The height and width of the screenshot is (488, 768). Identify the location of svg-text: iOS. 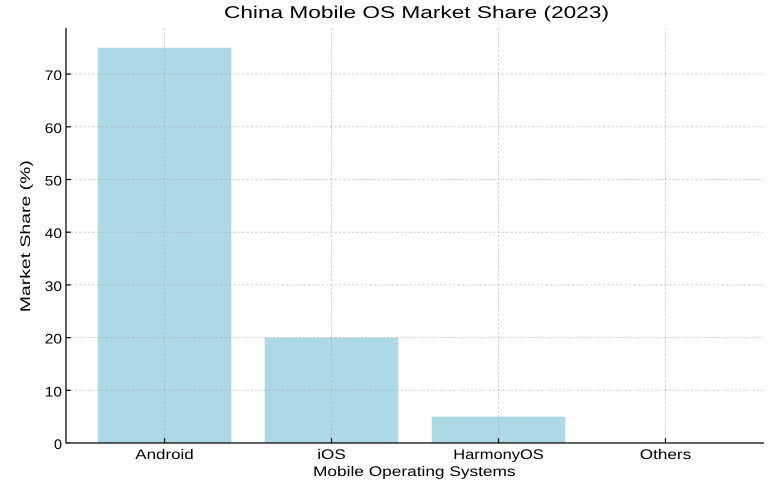
(331, 454).